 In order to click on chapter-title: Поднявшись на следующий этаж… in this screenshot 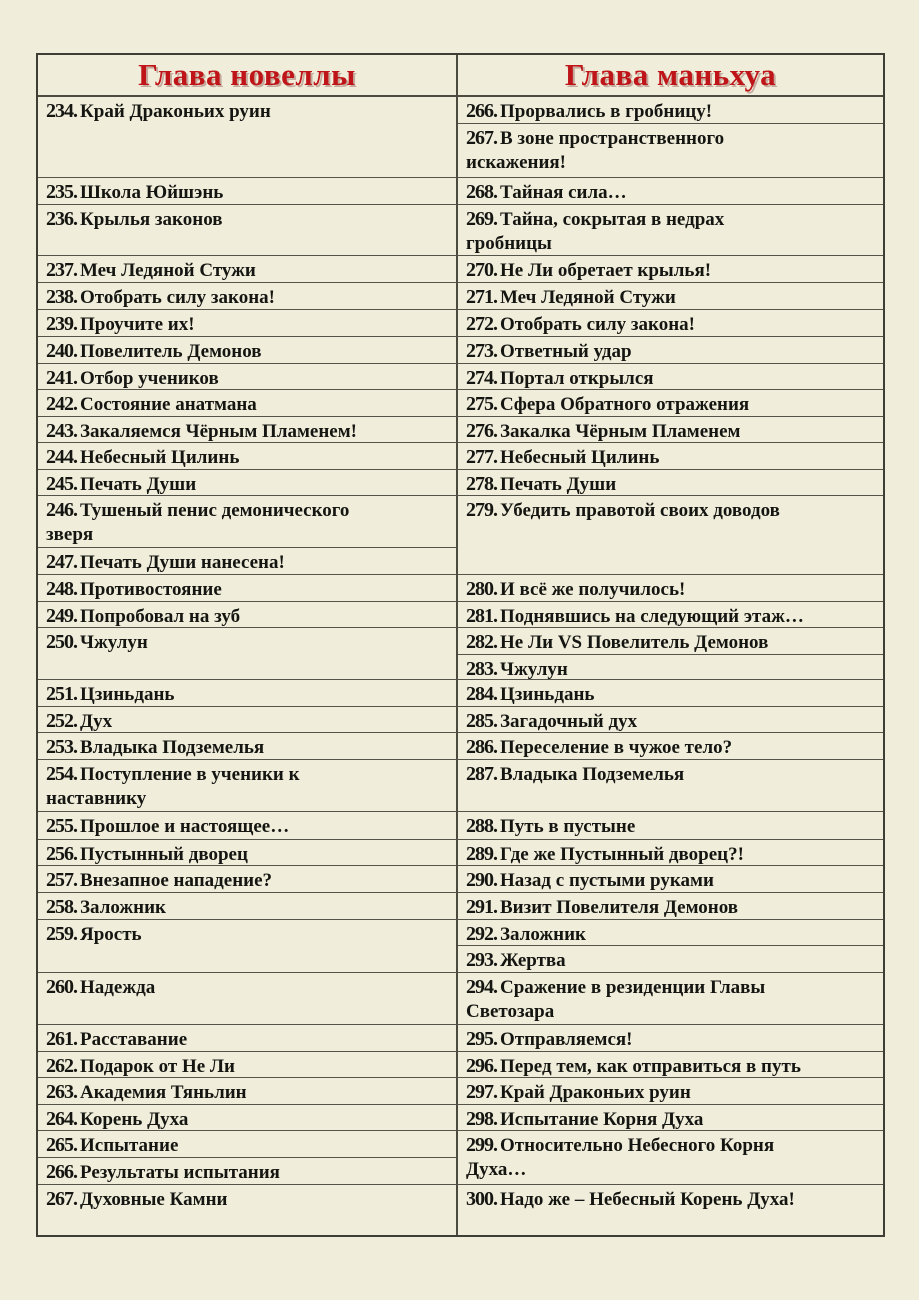, I will do `click(652, 616)`.